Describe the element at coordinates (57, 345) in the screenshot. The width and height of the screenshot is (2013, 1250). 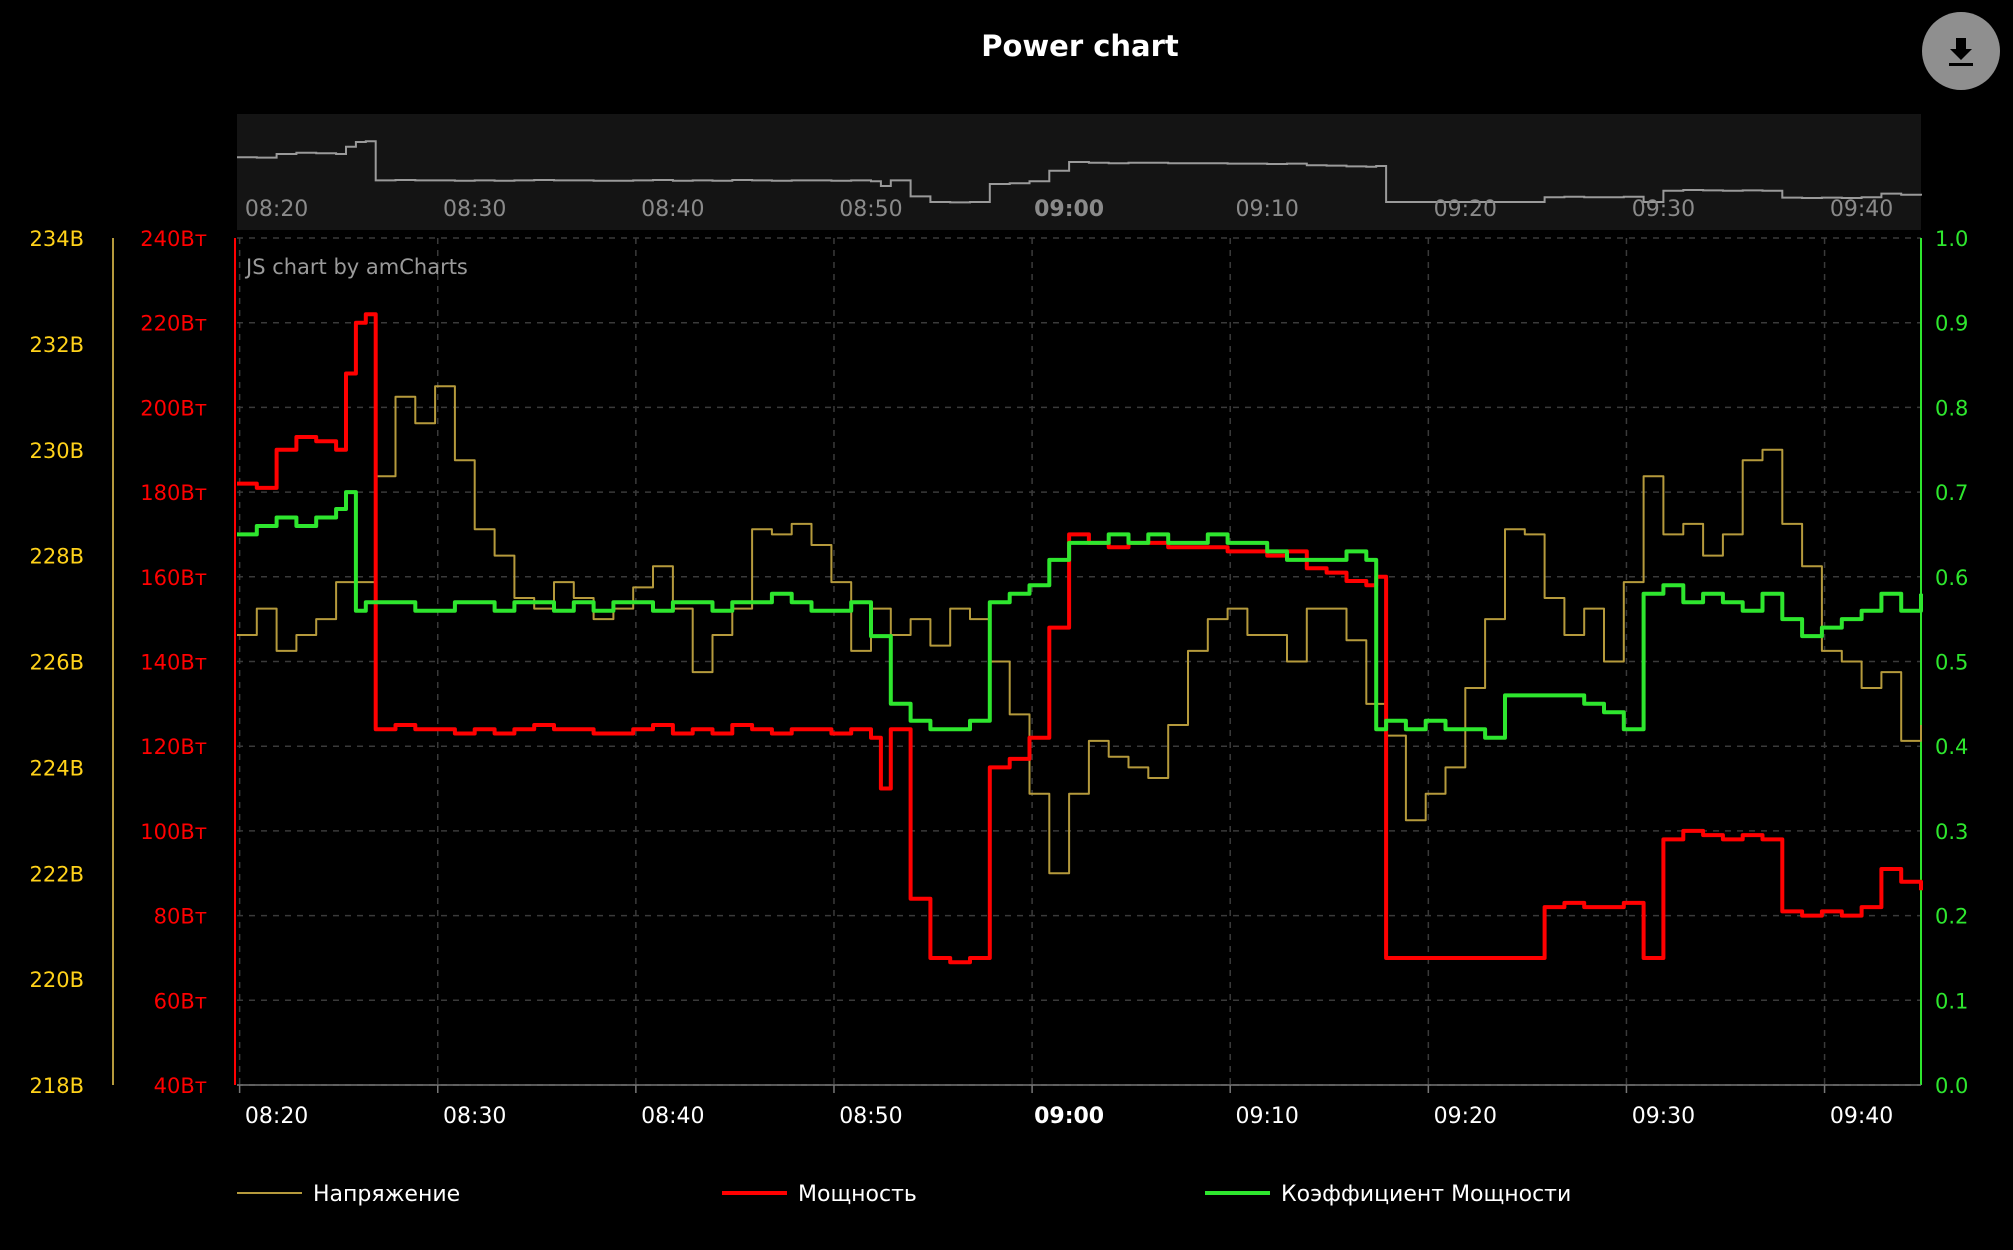
I see `voltage-tick-label: 232В` at that location.